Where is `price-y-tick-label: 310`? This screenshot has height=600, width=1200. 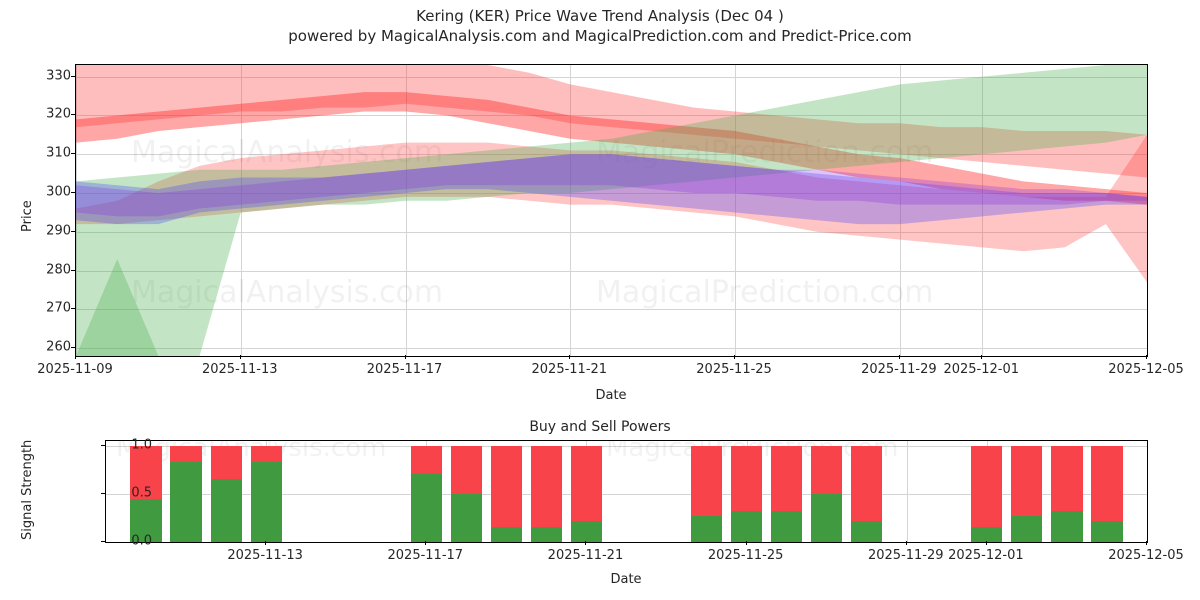 price-y-tick-label: 310 is located at coordinates (58, 153).